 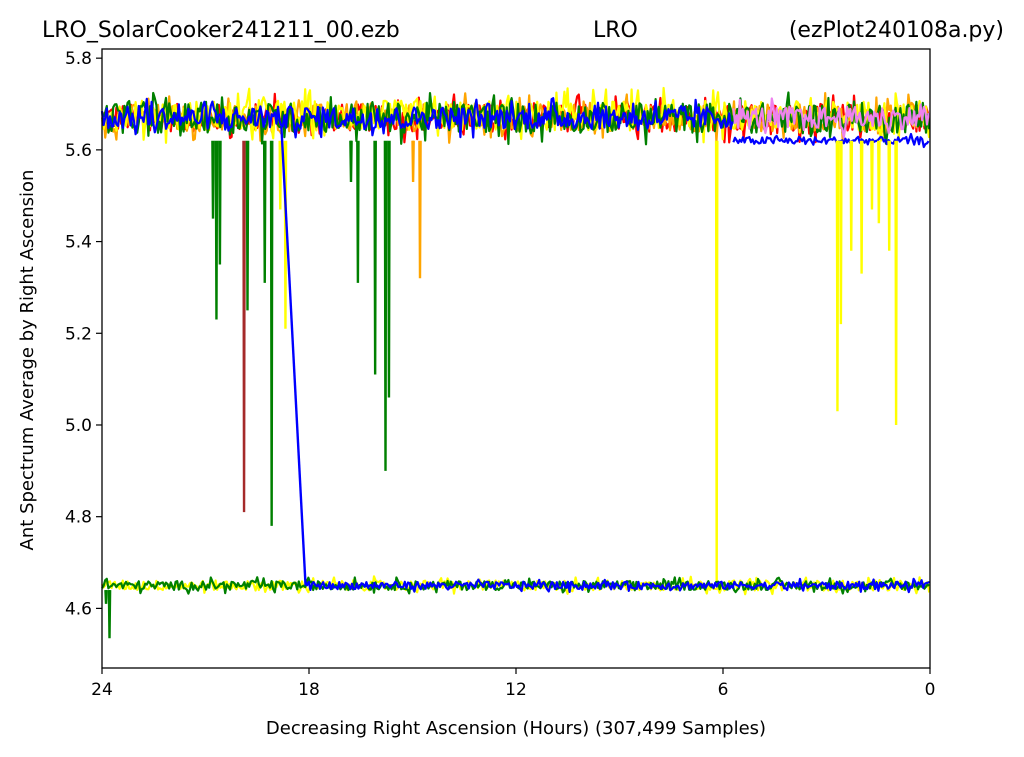 I want to click on x-tick-label: 24, so click(x=102, y=690).